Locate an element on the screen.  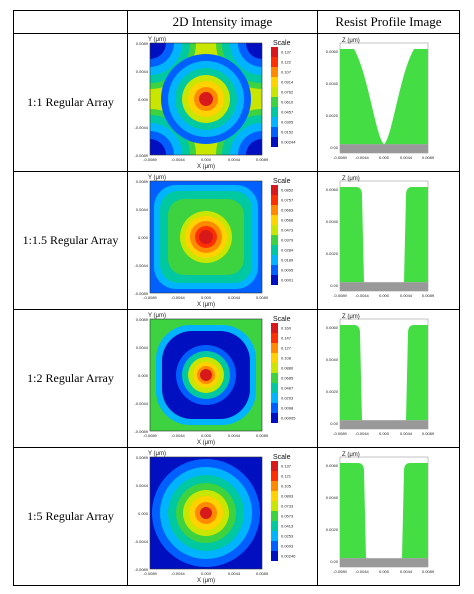
scale-value: 0.0762 is located at coordinates (287, 91).